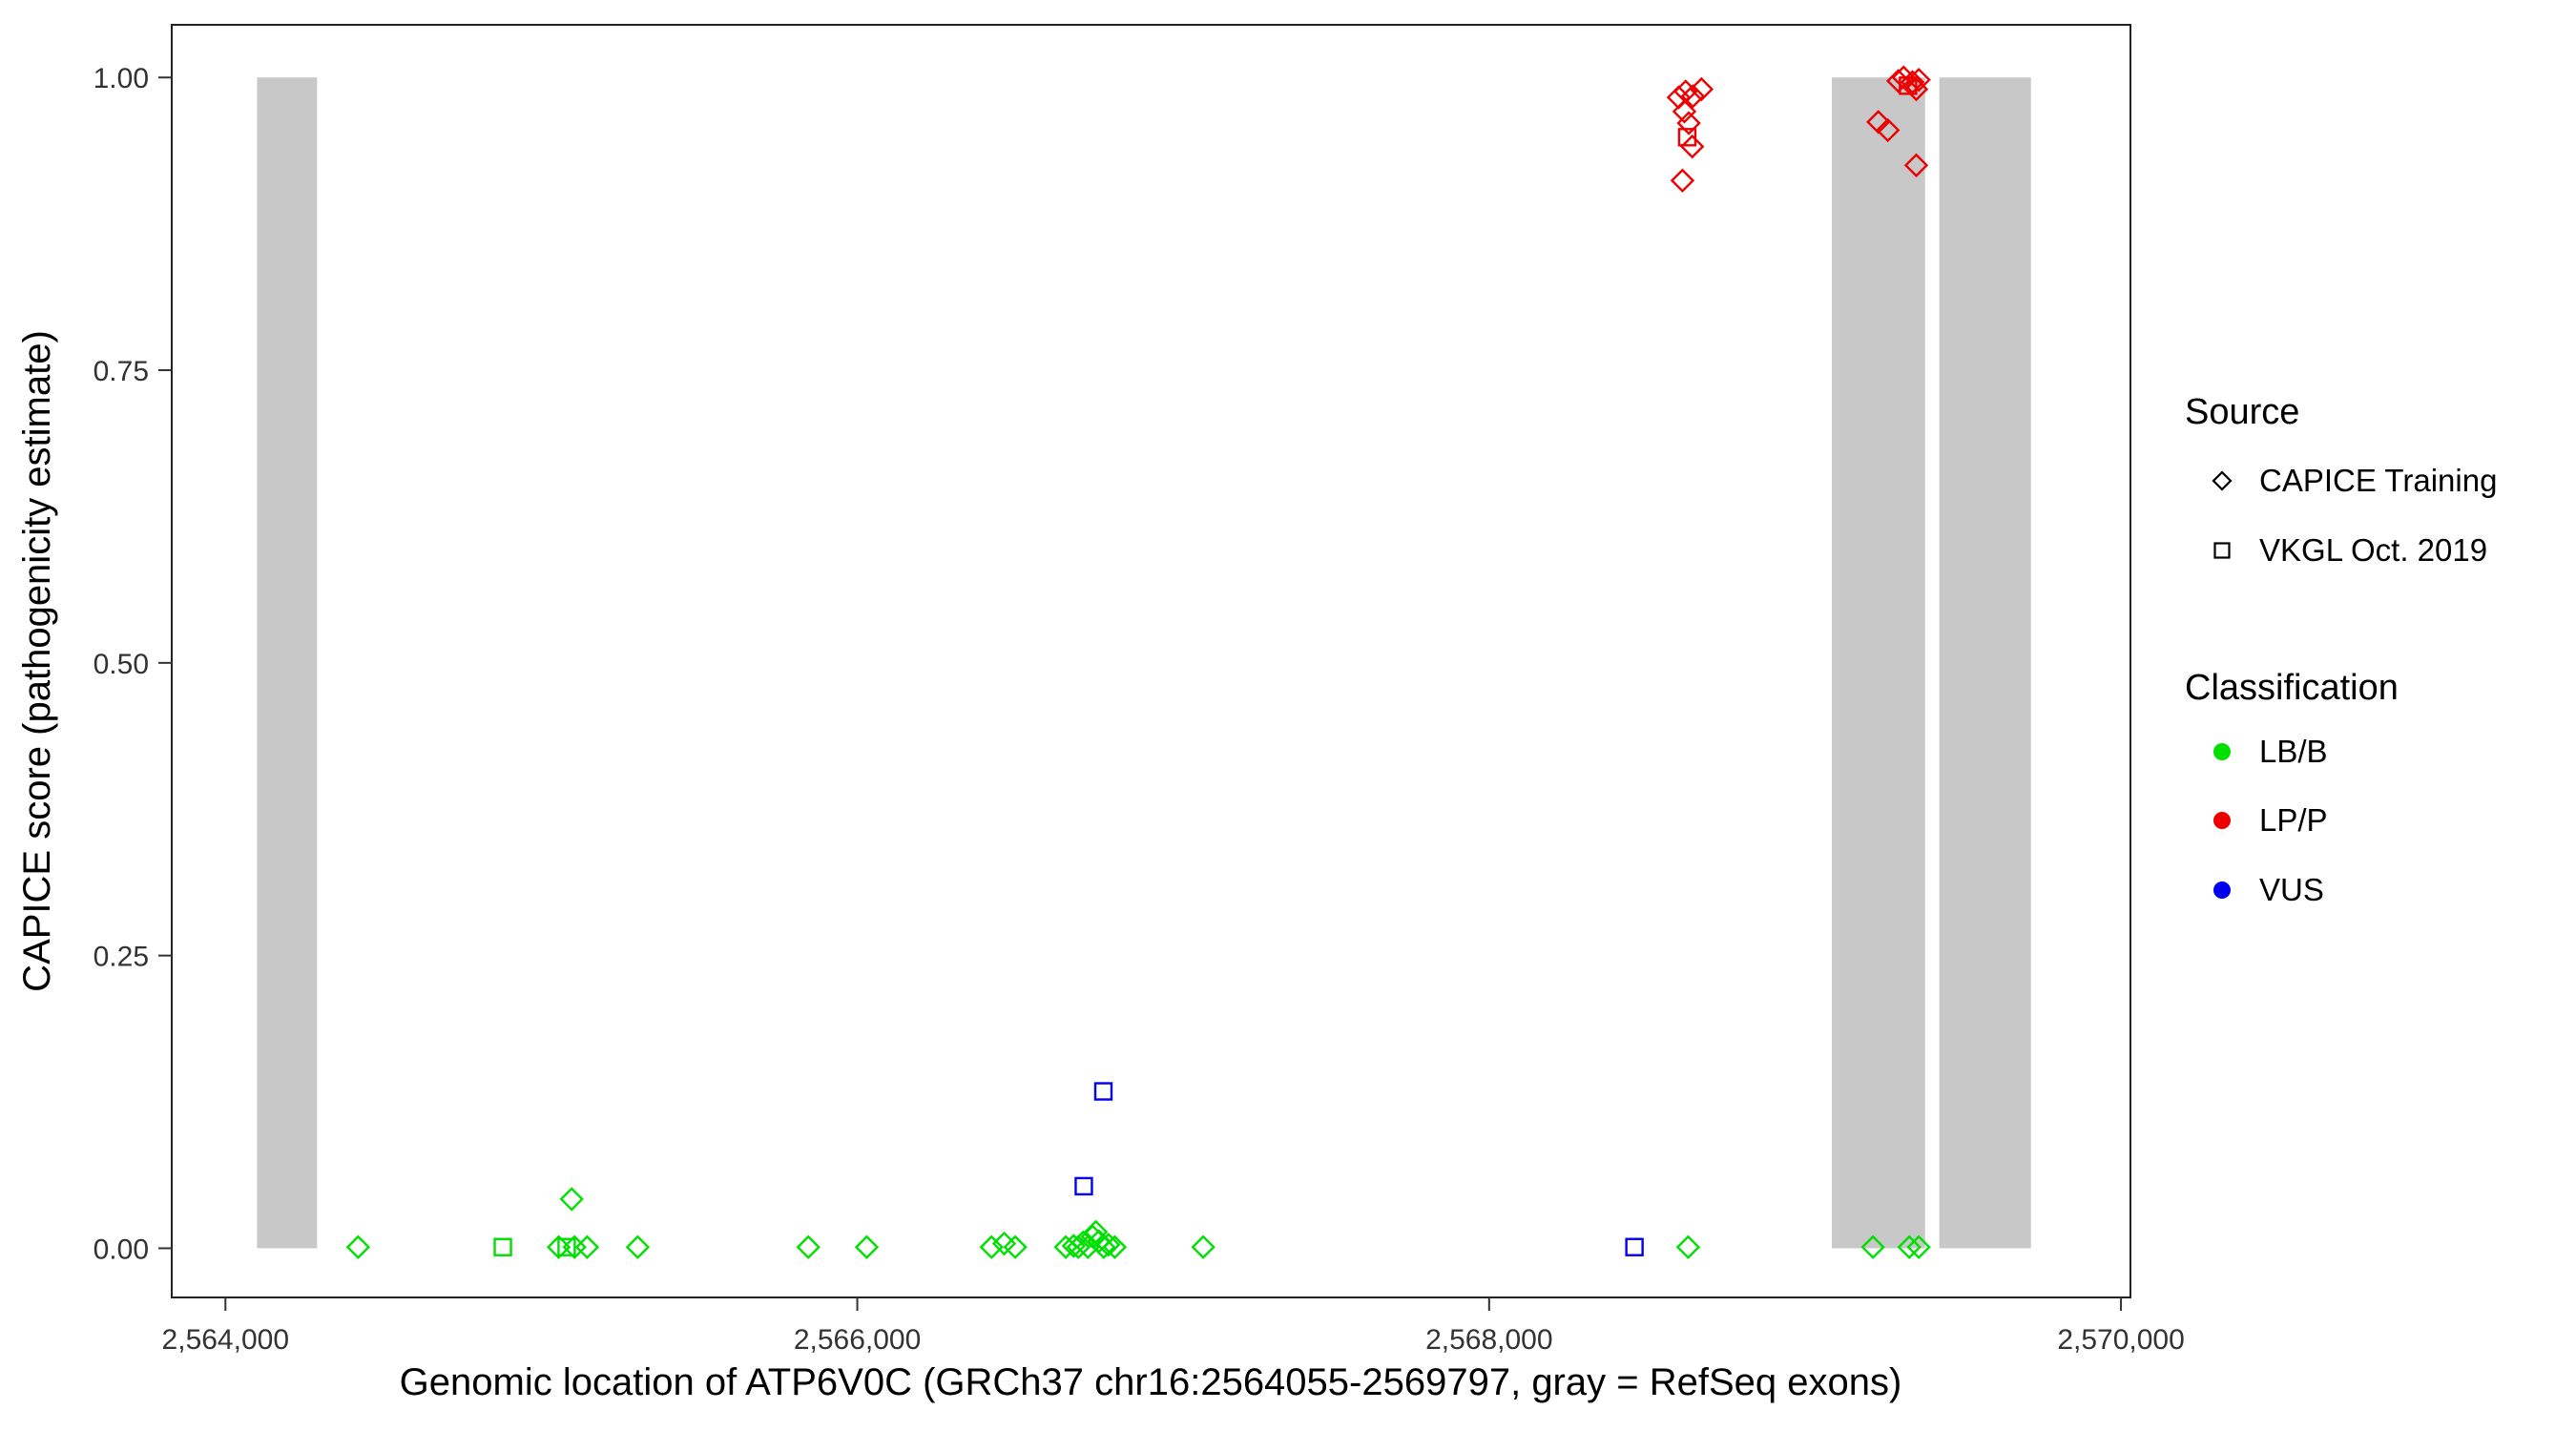 Image resolution: width=2576 pixels, height=1431 pixels. What do you see at coordinates (1488, 1340) in the screenshot?
I see `x-tick-label: 2,568,000` at bounding box center [1488, 1340].